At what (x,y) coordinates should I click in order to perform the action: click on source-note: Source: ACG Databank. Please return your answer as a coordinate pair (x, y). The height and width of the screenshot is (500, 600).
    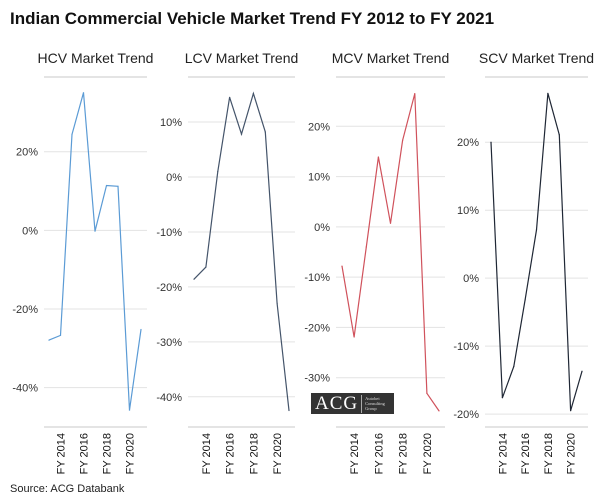
    Looking at the image, I should click on (67, 489).